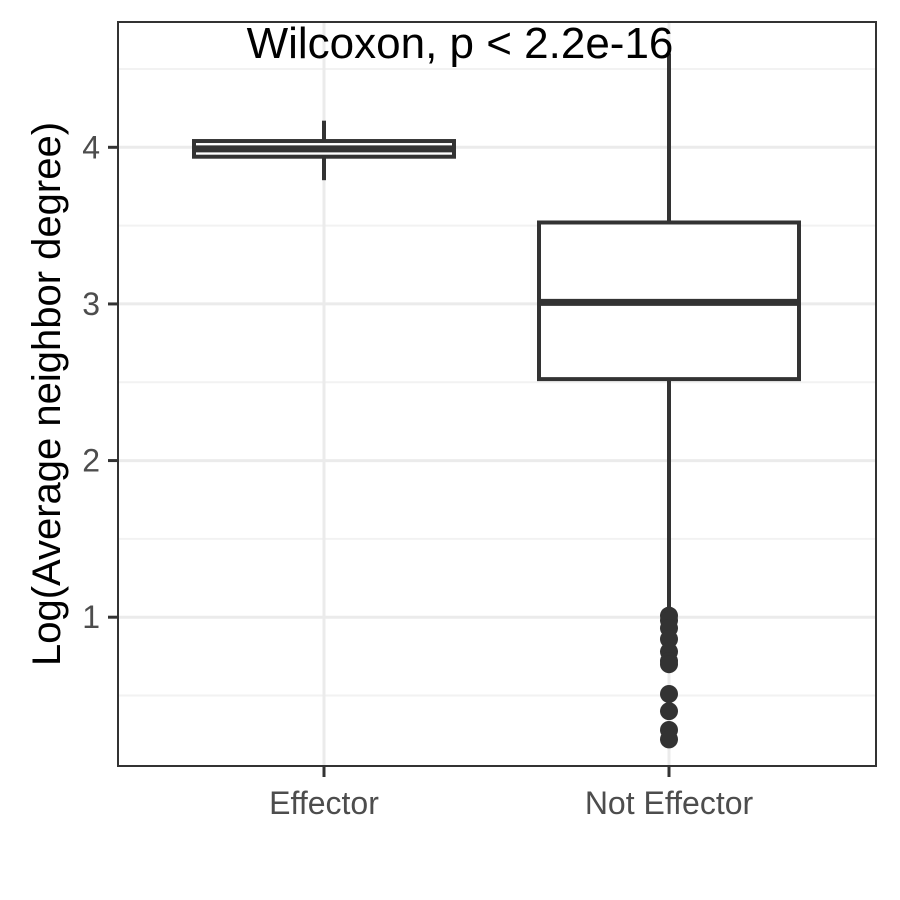 The width and height of the screenshot is (900, 900). I want to click on y-tick-label: 1, so click(91, 617).